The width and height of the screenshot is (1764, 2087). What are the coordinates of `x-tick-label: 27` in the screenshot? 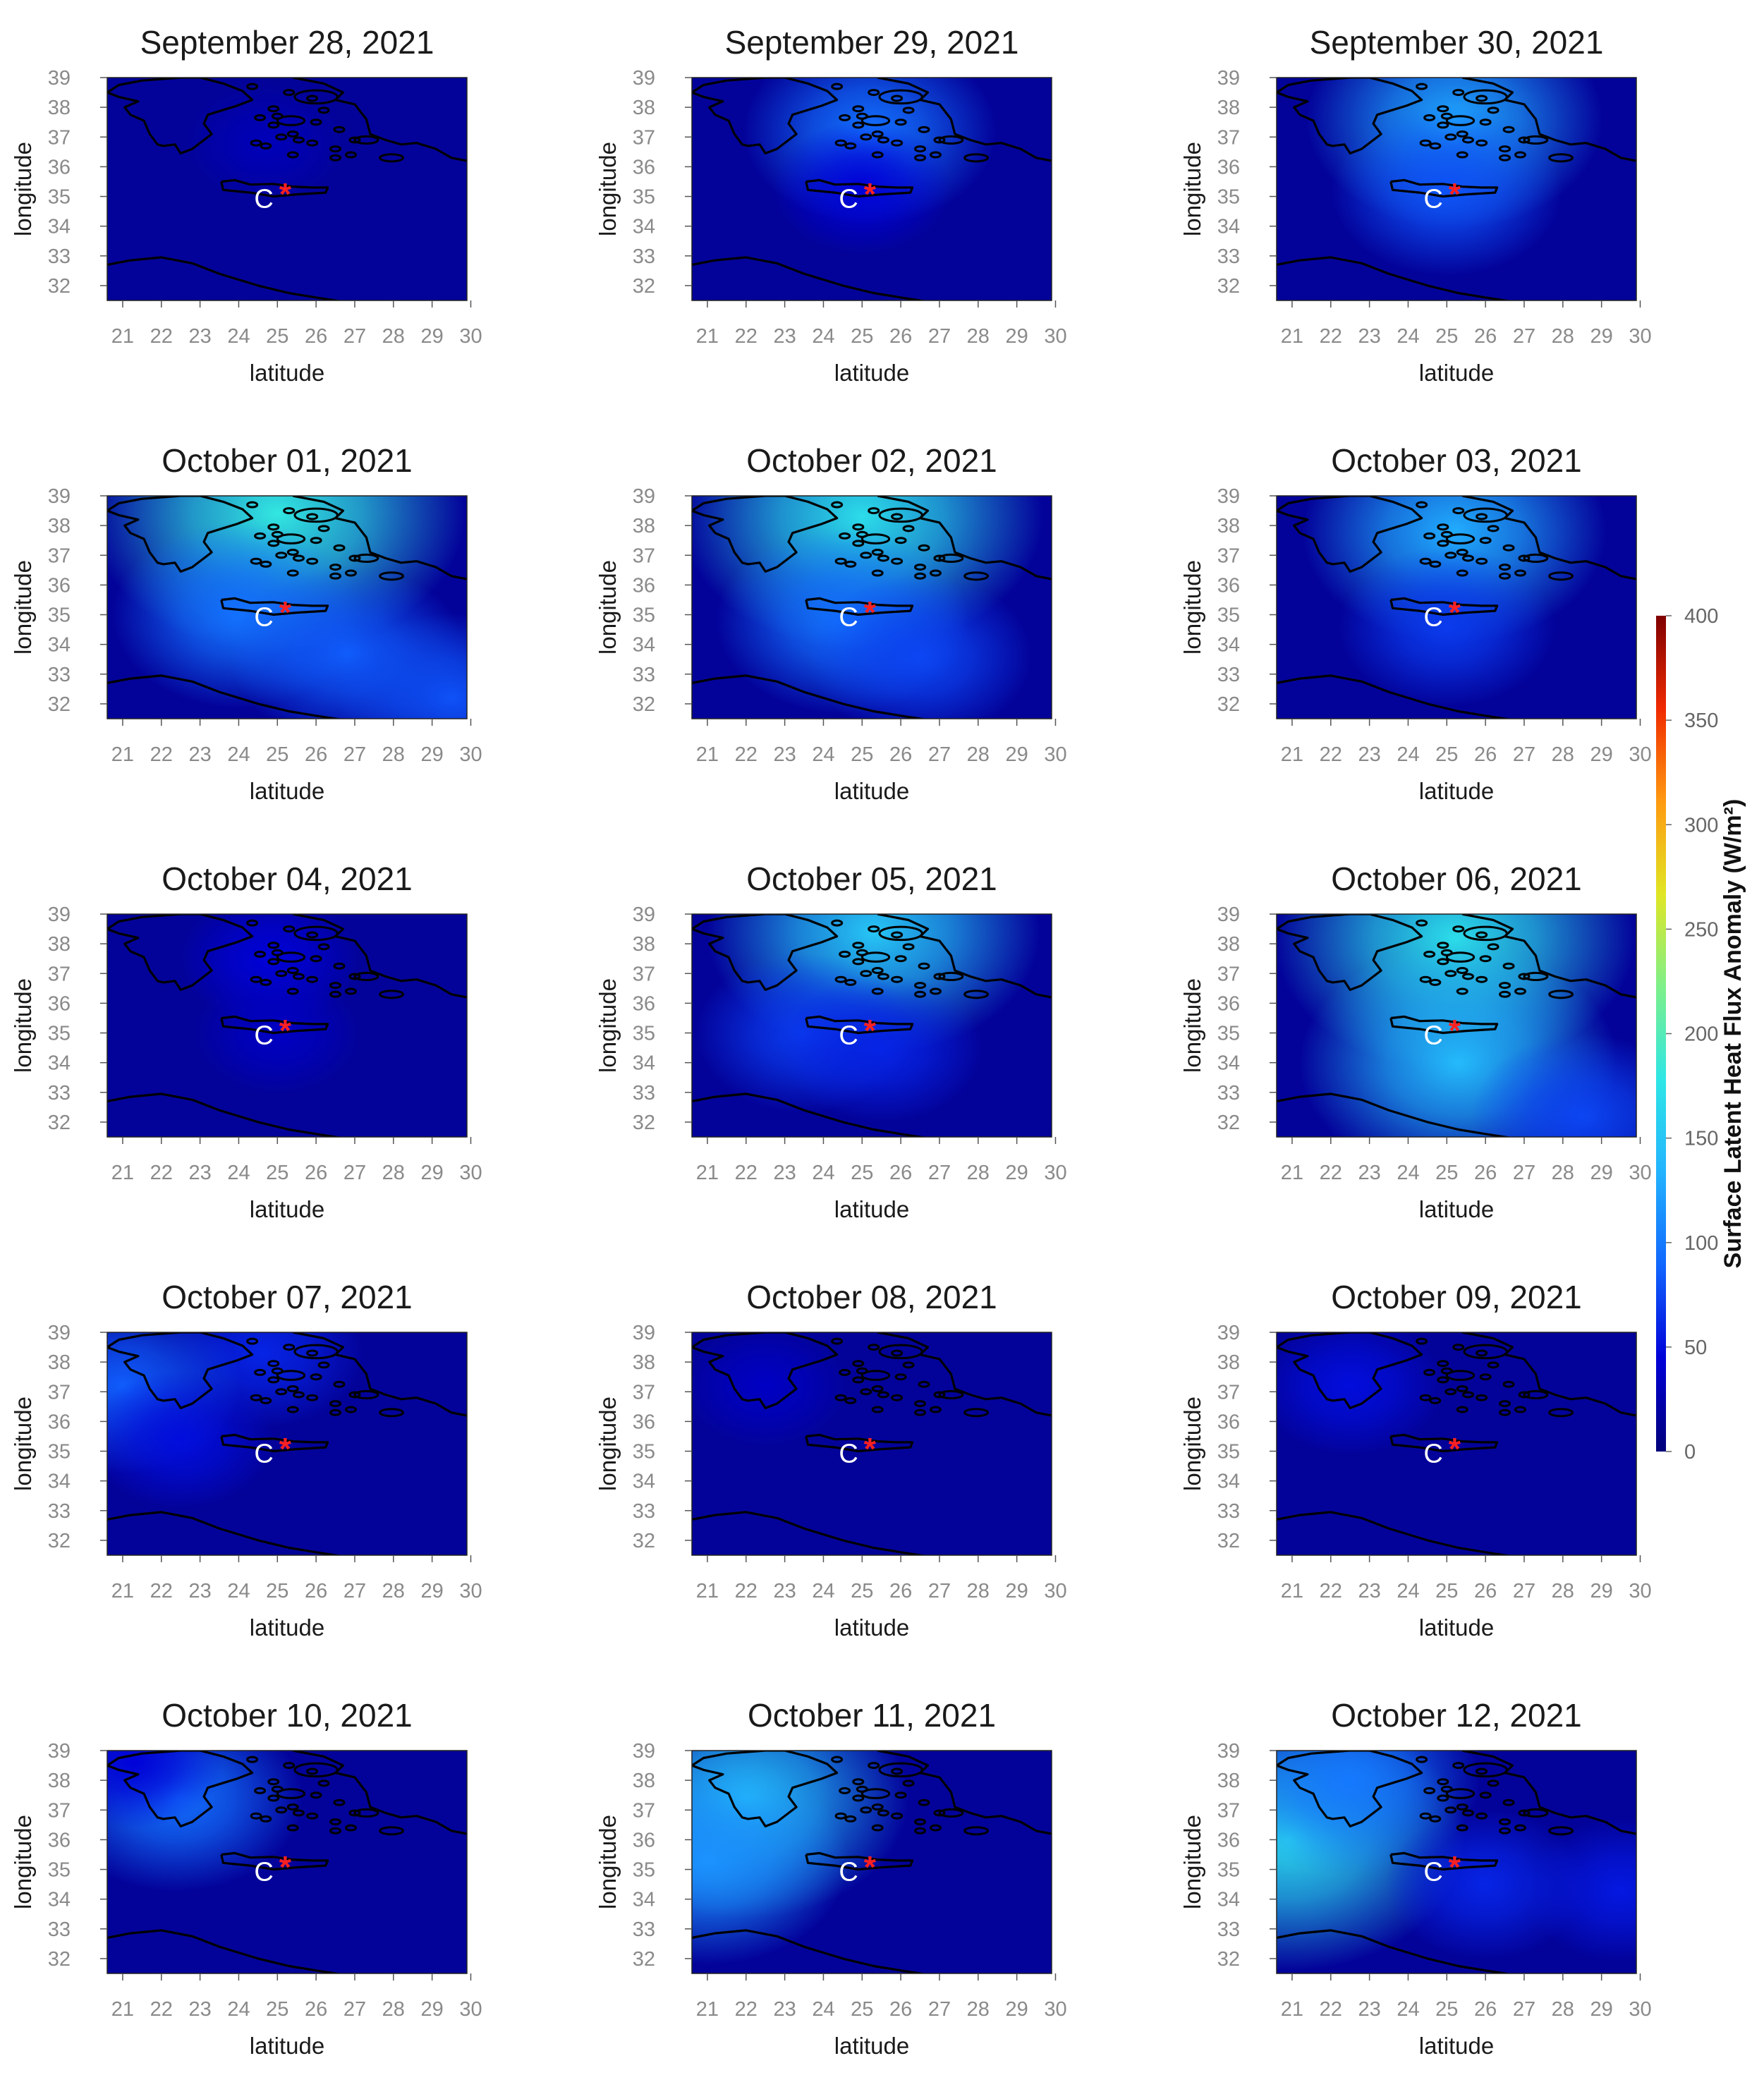 It's located at (354, 754).